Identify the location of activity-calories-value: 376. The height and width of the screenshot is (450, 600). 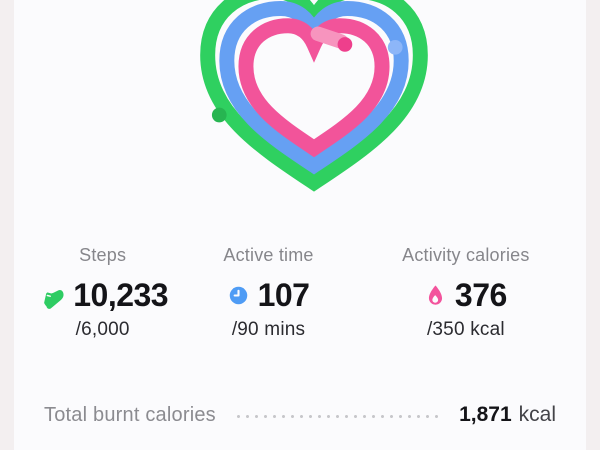
(480, 295).